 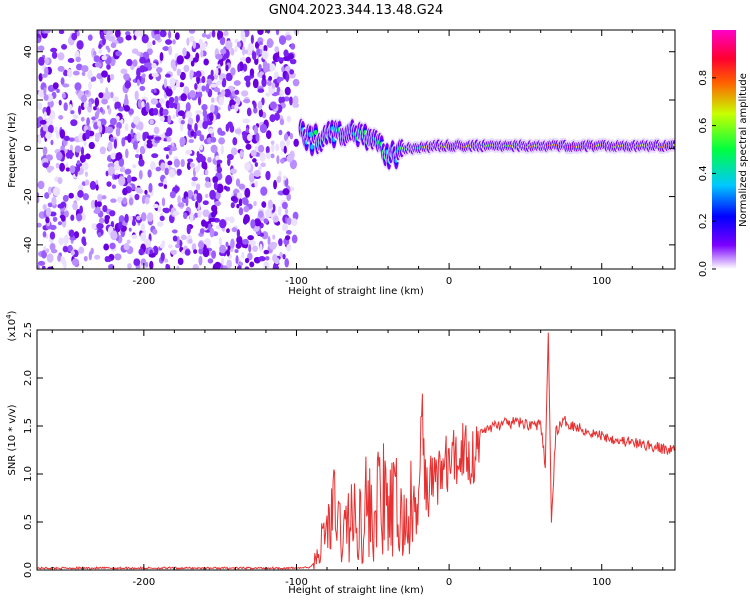 I want to click on colorbar-ticks: 0.0 0.2 0.4 0.6 0.8, so click(x=707, y=173).